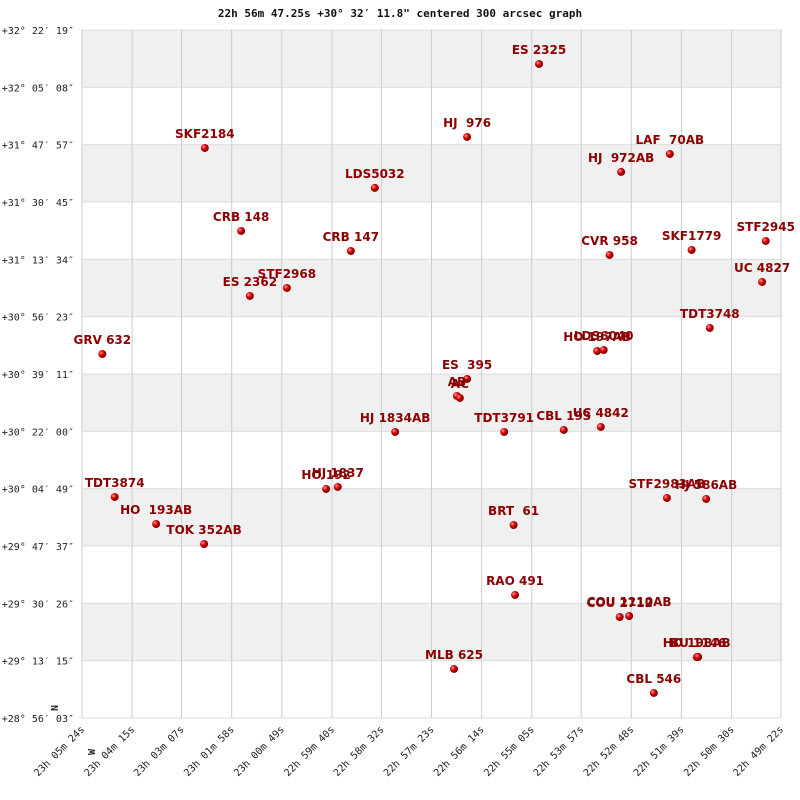  Describe the element at coordinates (454, 655) in the screenshot. I see `star-label: MLB 625` at that location.